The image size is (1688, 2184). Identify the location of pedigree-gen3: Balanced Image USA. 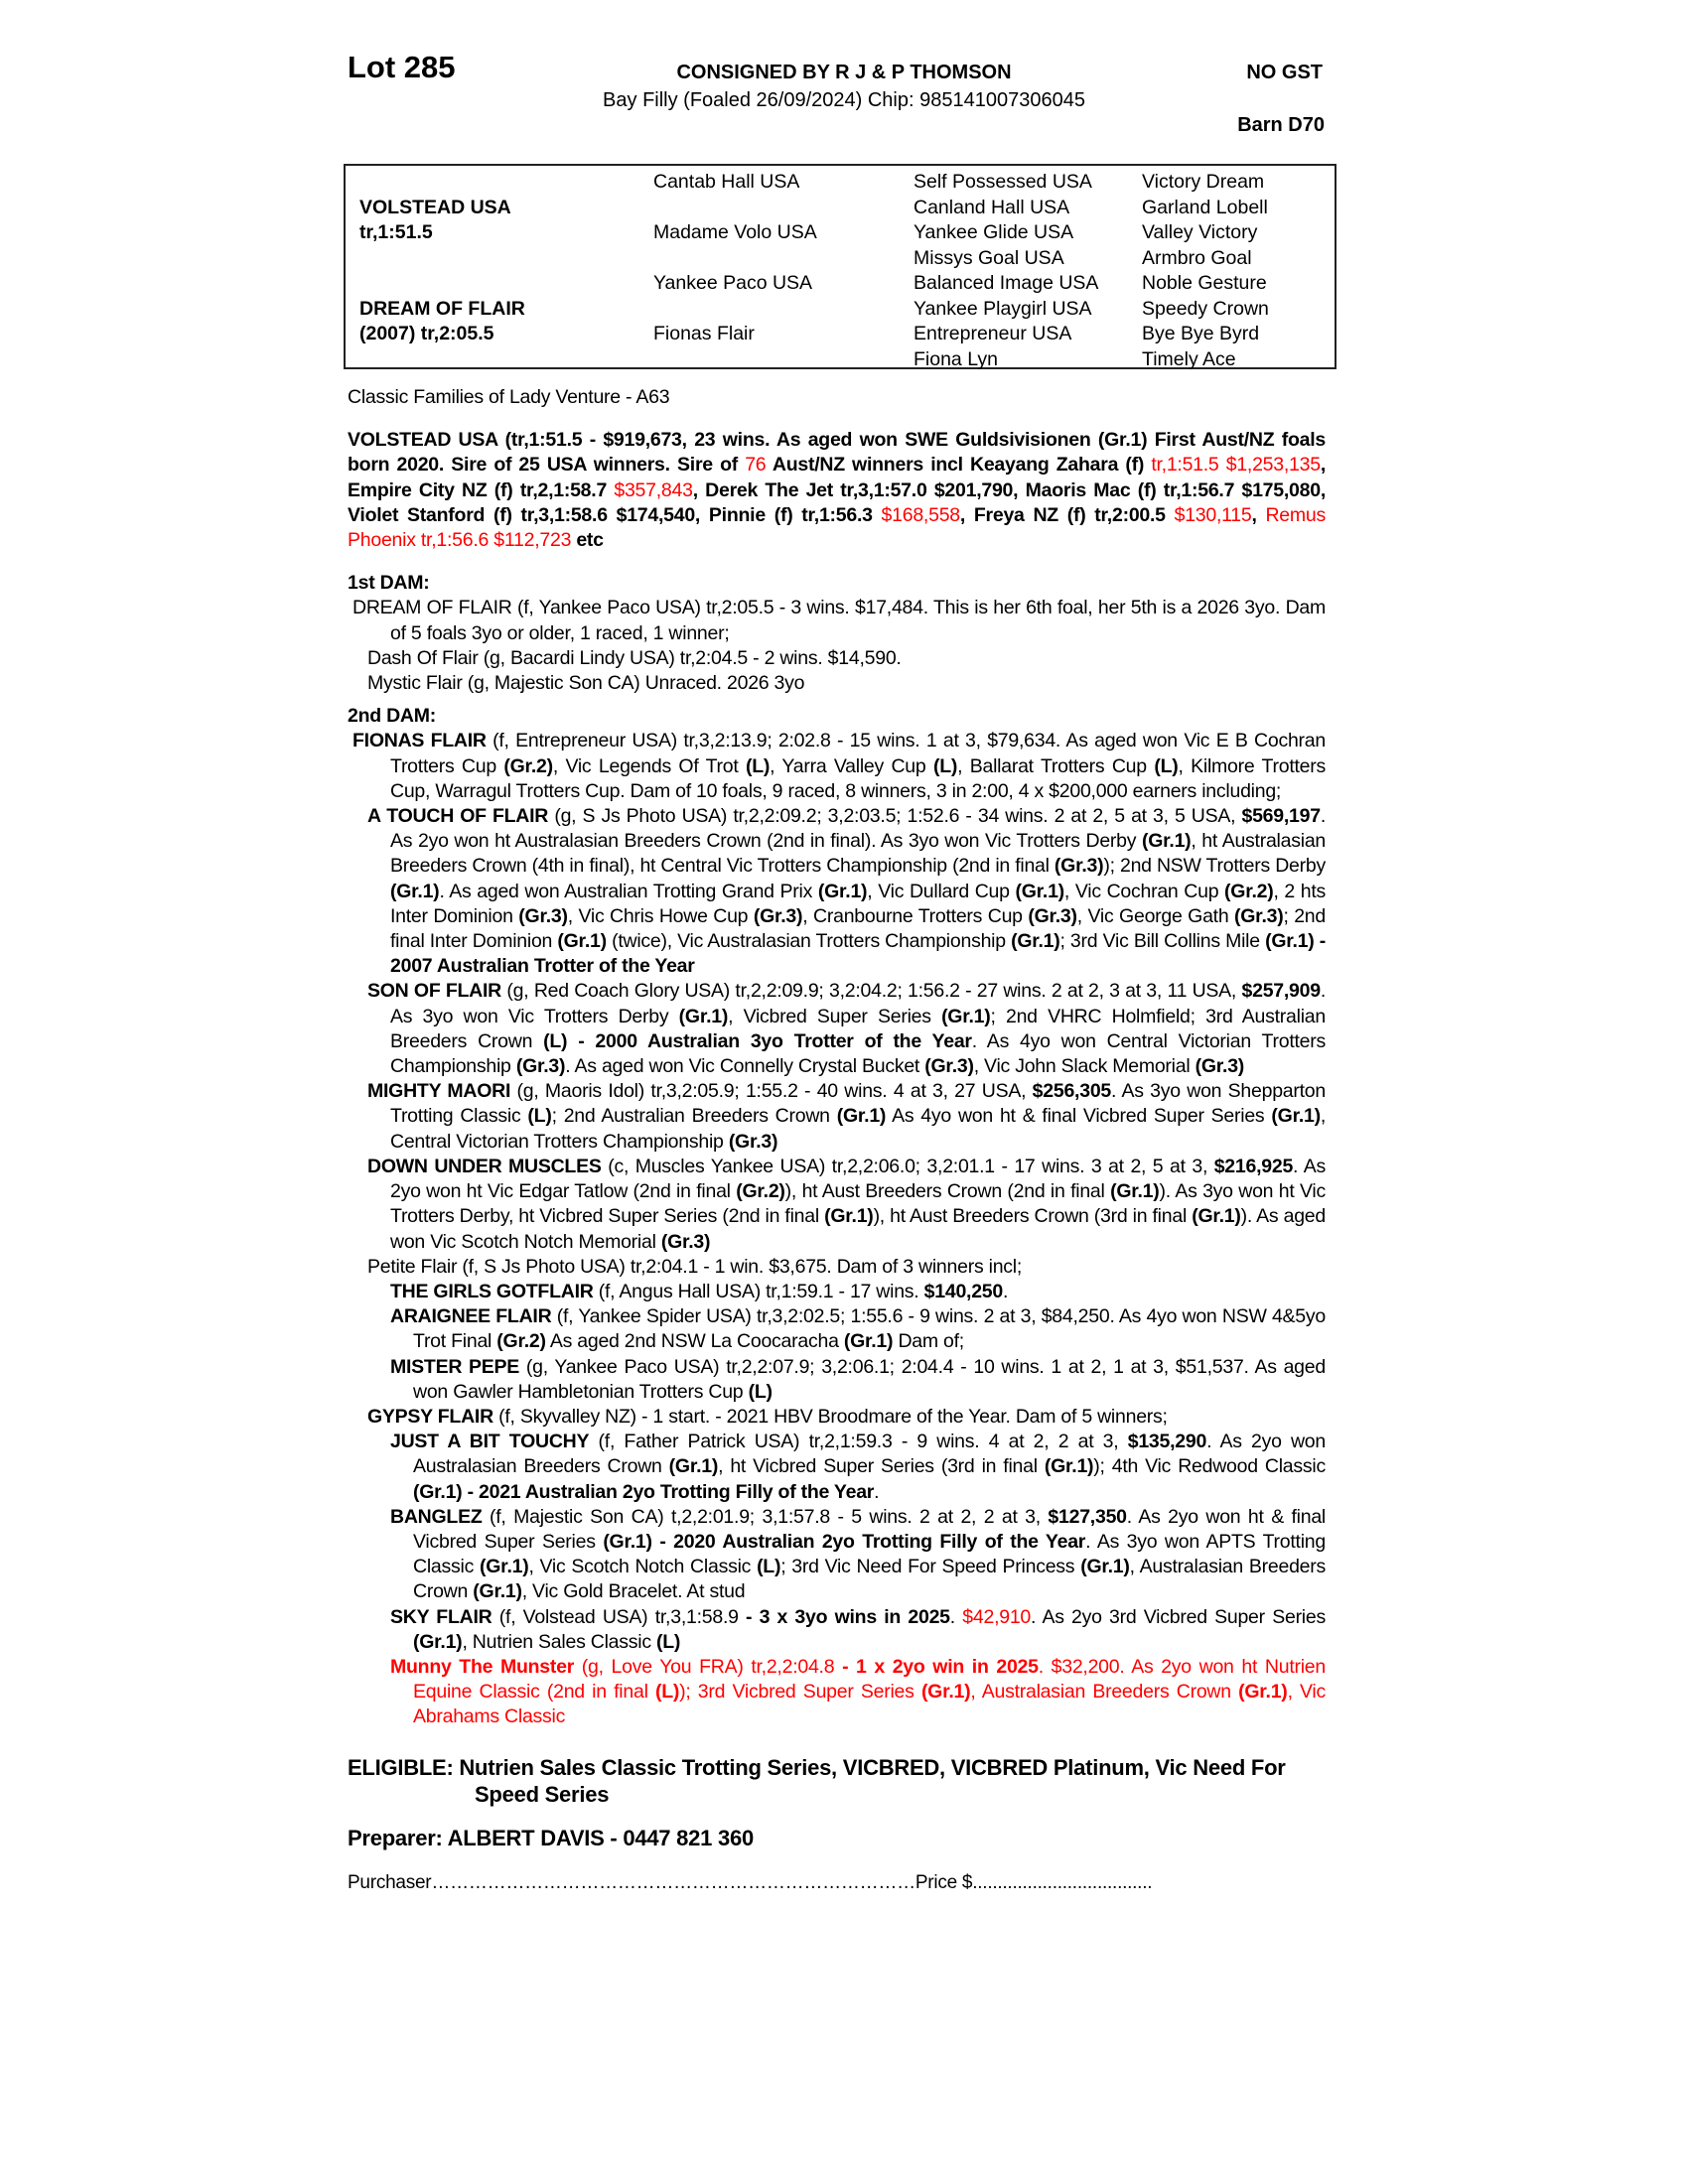
(1006, 283).